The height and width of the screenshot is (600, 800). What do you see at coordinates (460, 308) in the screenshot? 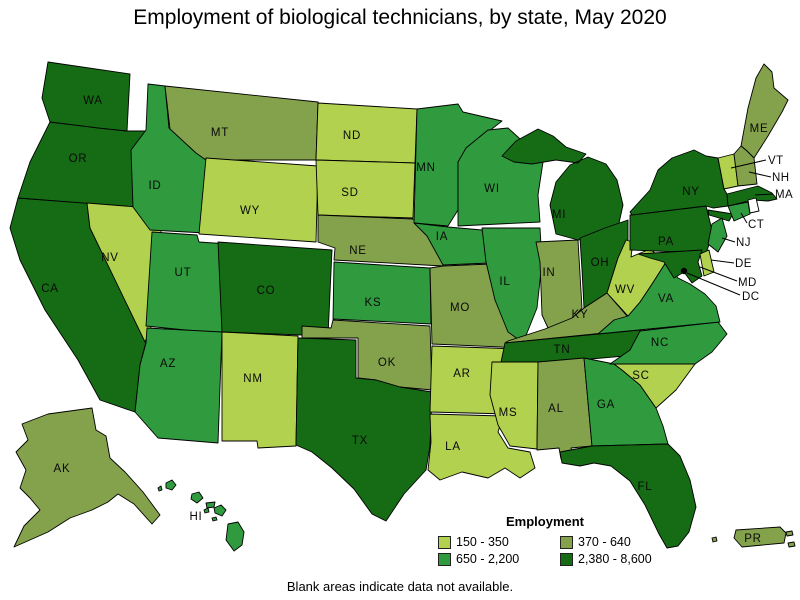
I see `state-label-MO: MO` at bounding box center [460, 308].